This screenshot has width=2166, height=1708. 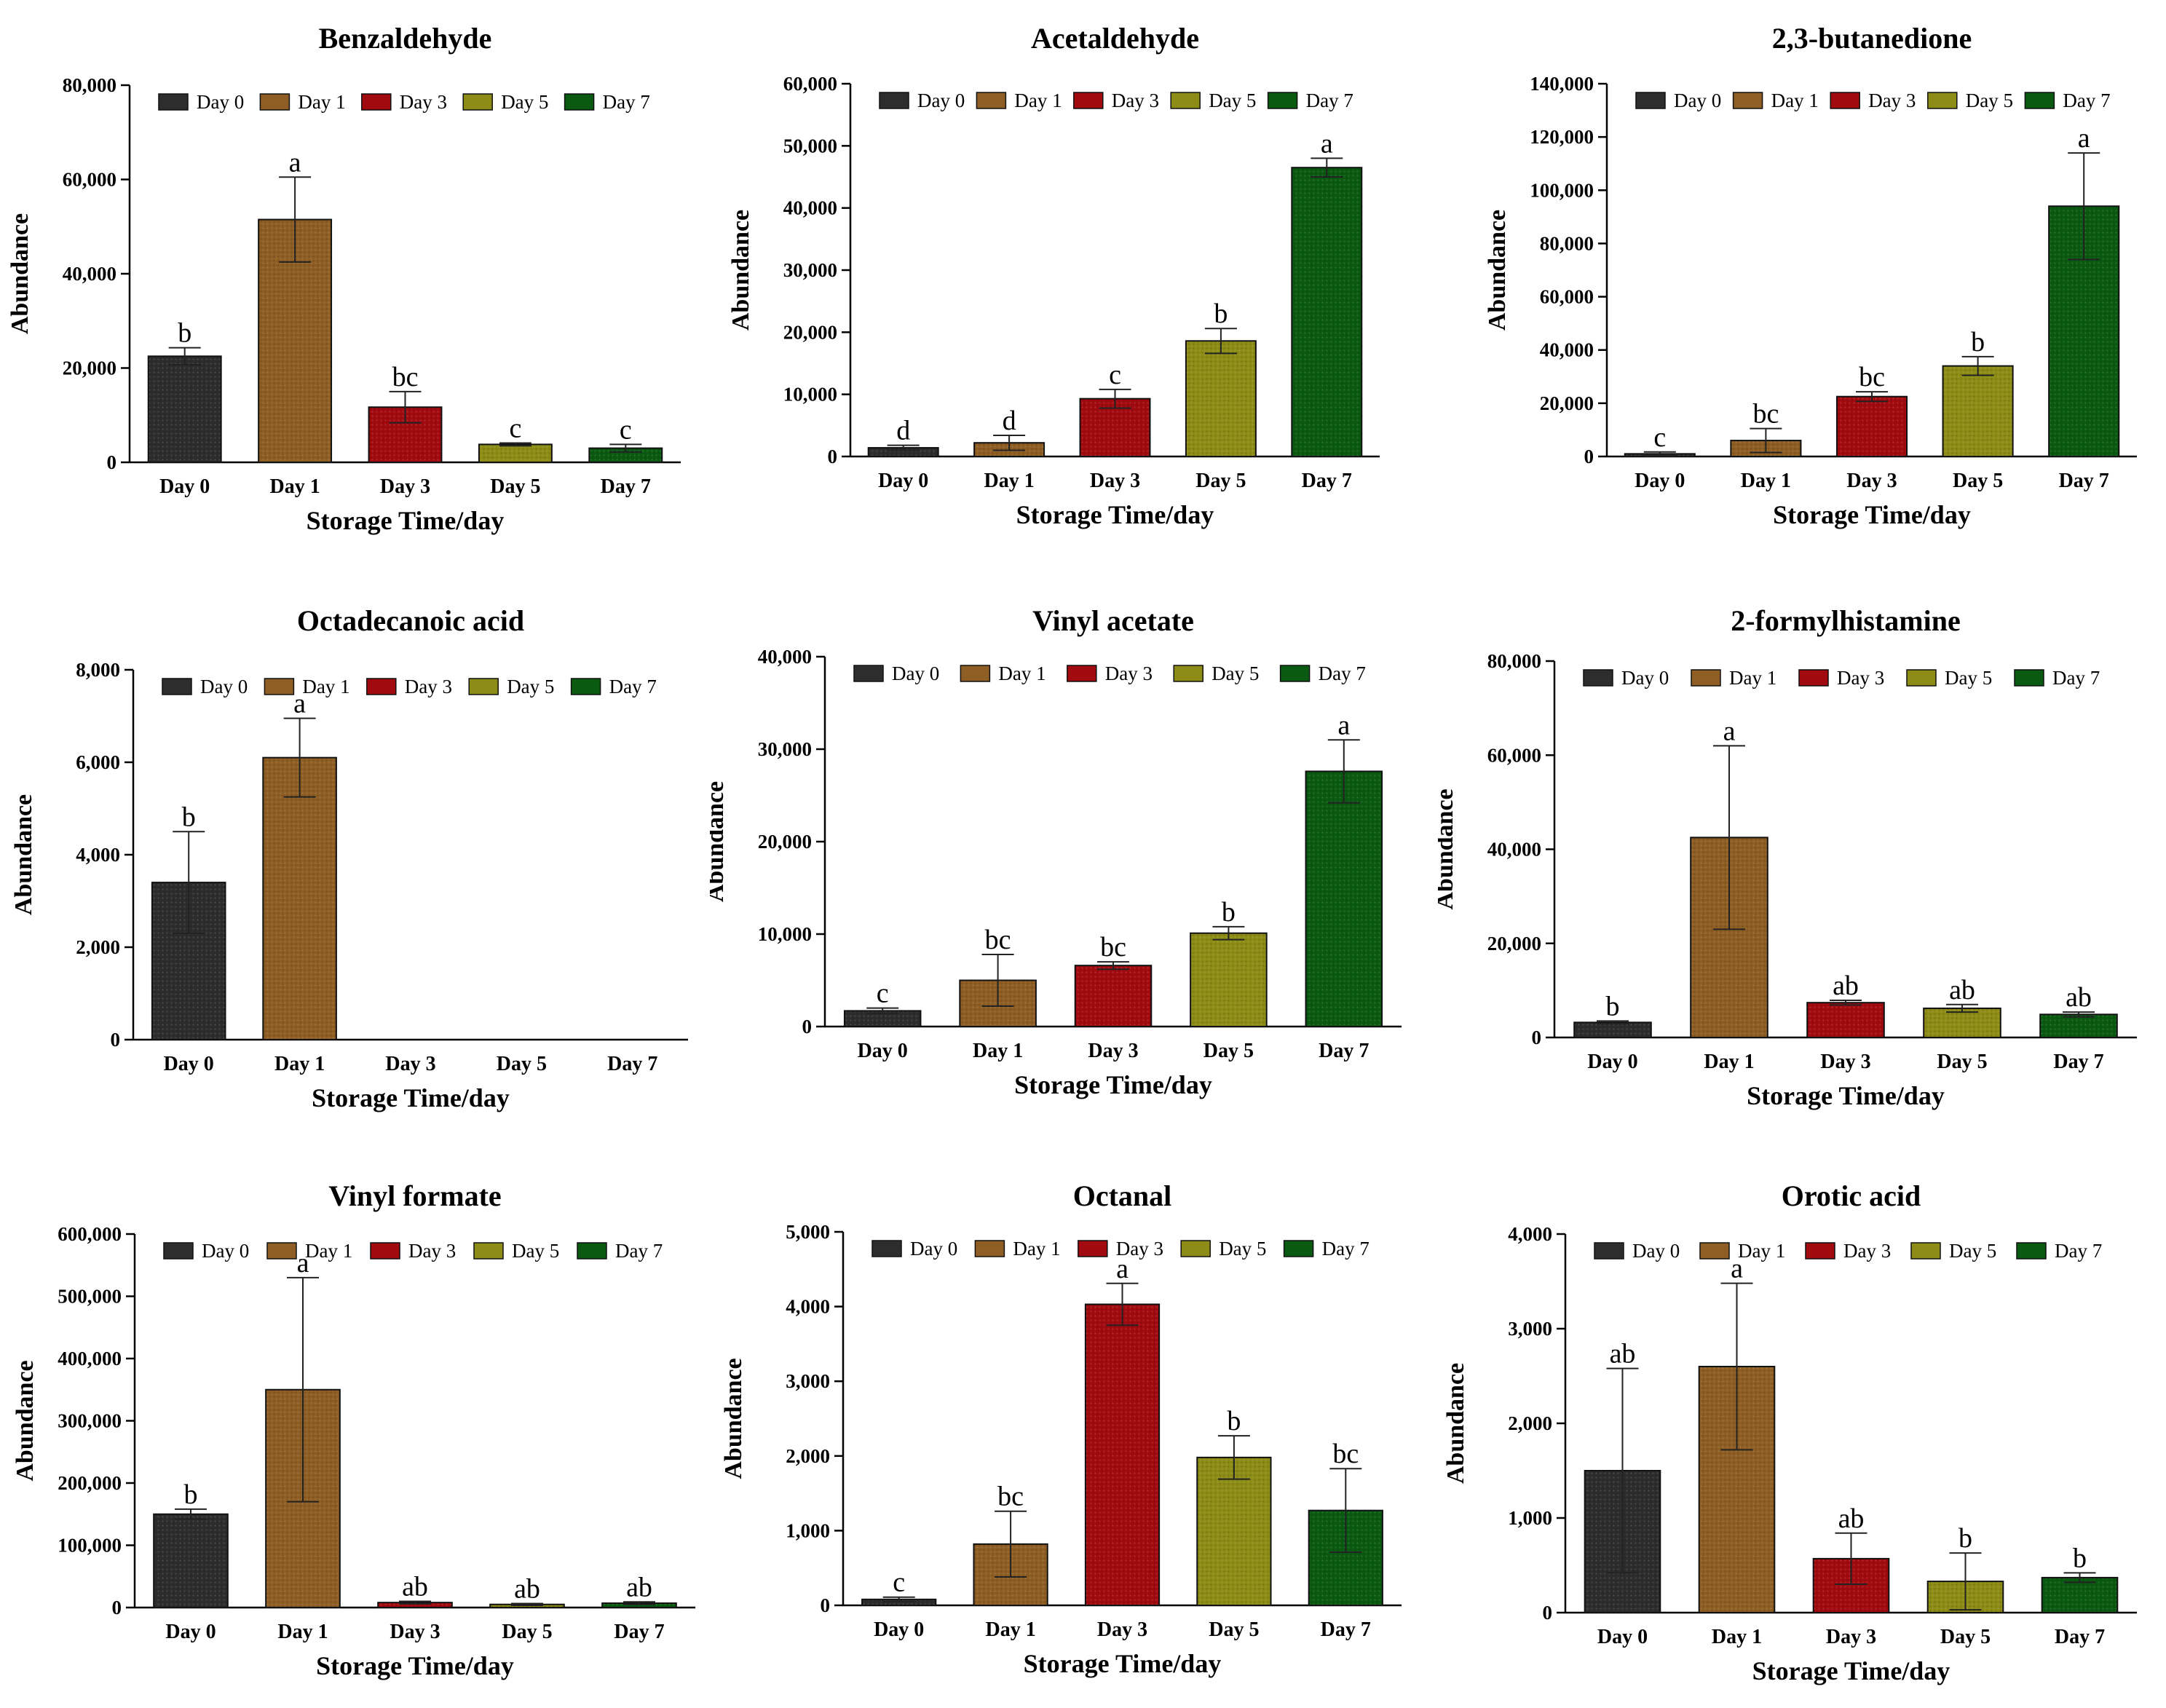 What do you see at coordinates (1113, 1051) in the screenshot?
I see `x-tick-label: Day 3` at bounding box center [1113, 1051].